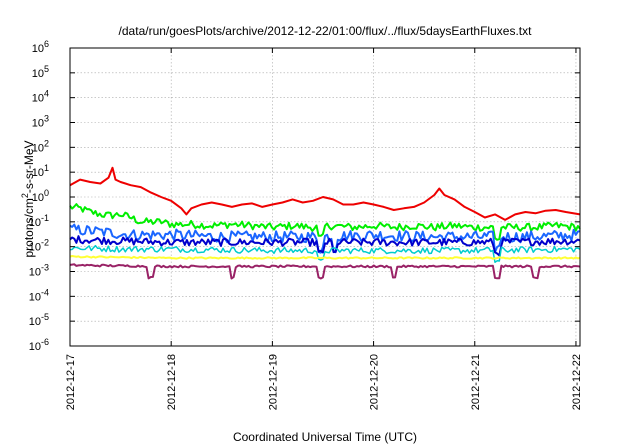  I want to click on y-tick-label: 10⁻⁶, so click(39, 345).